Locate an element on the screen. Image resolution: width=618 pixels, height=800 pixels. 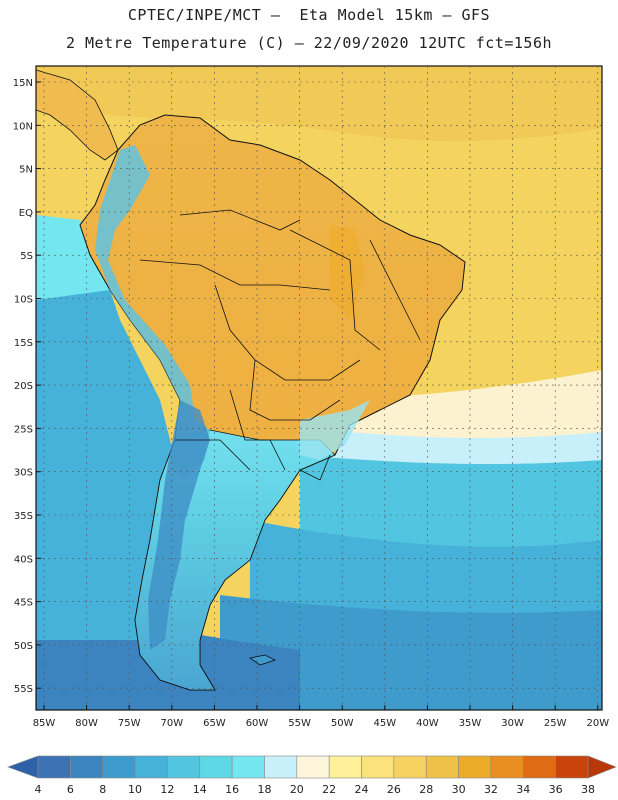
pacific-upwelling is located at coordinates (73, 257).